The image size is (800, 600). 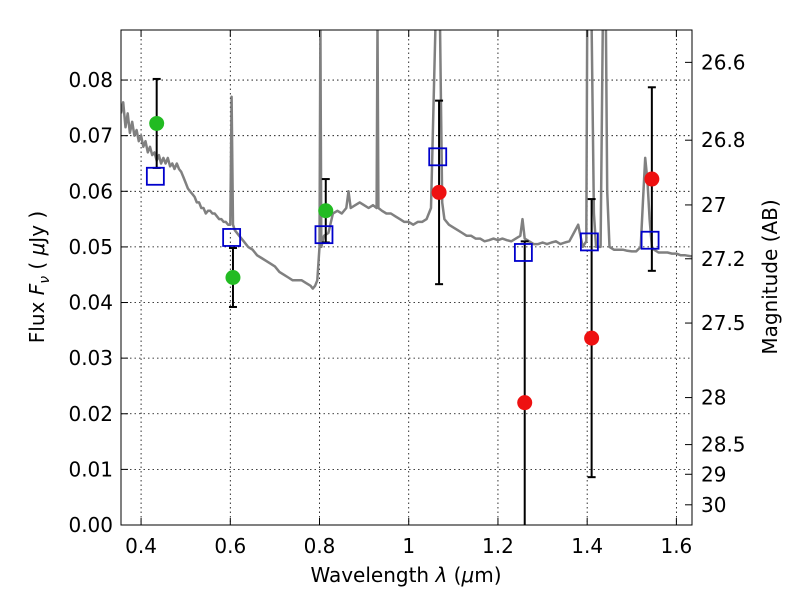 I want to click on x-tick-label-6: 1.6, so click(x=676, y=546).